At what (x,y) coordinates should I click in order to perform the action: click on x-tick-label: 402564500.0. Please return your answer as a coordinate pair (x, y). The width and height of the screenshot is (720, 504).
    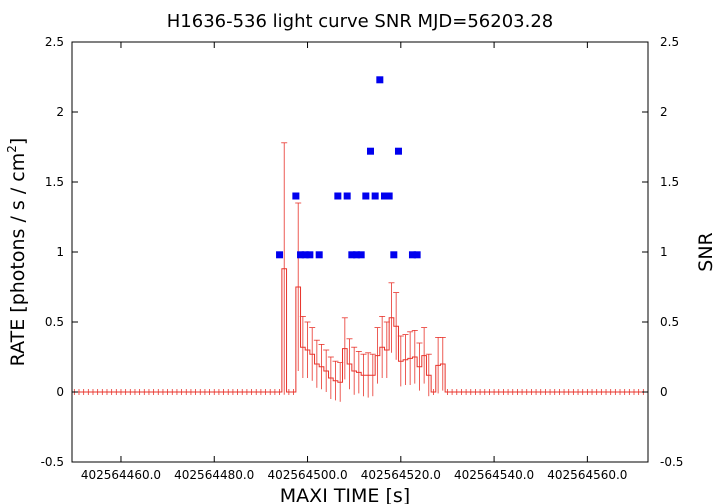
    Looking at the image, I should click on (307, 475).